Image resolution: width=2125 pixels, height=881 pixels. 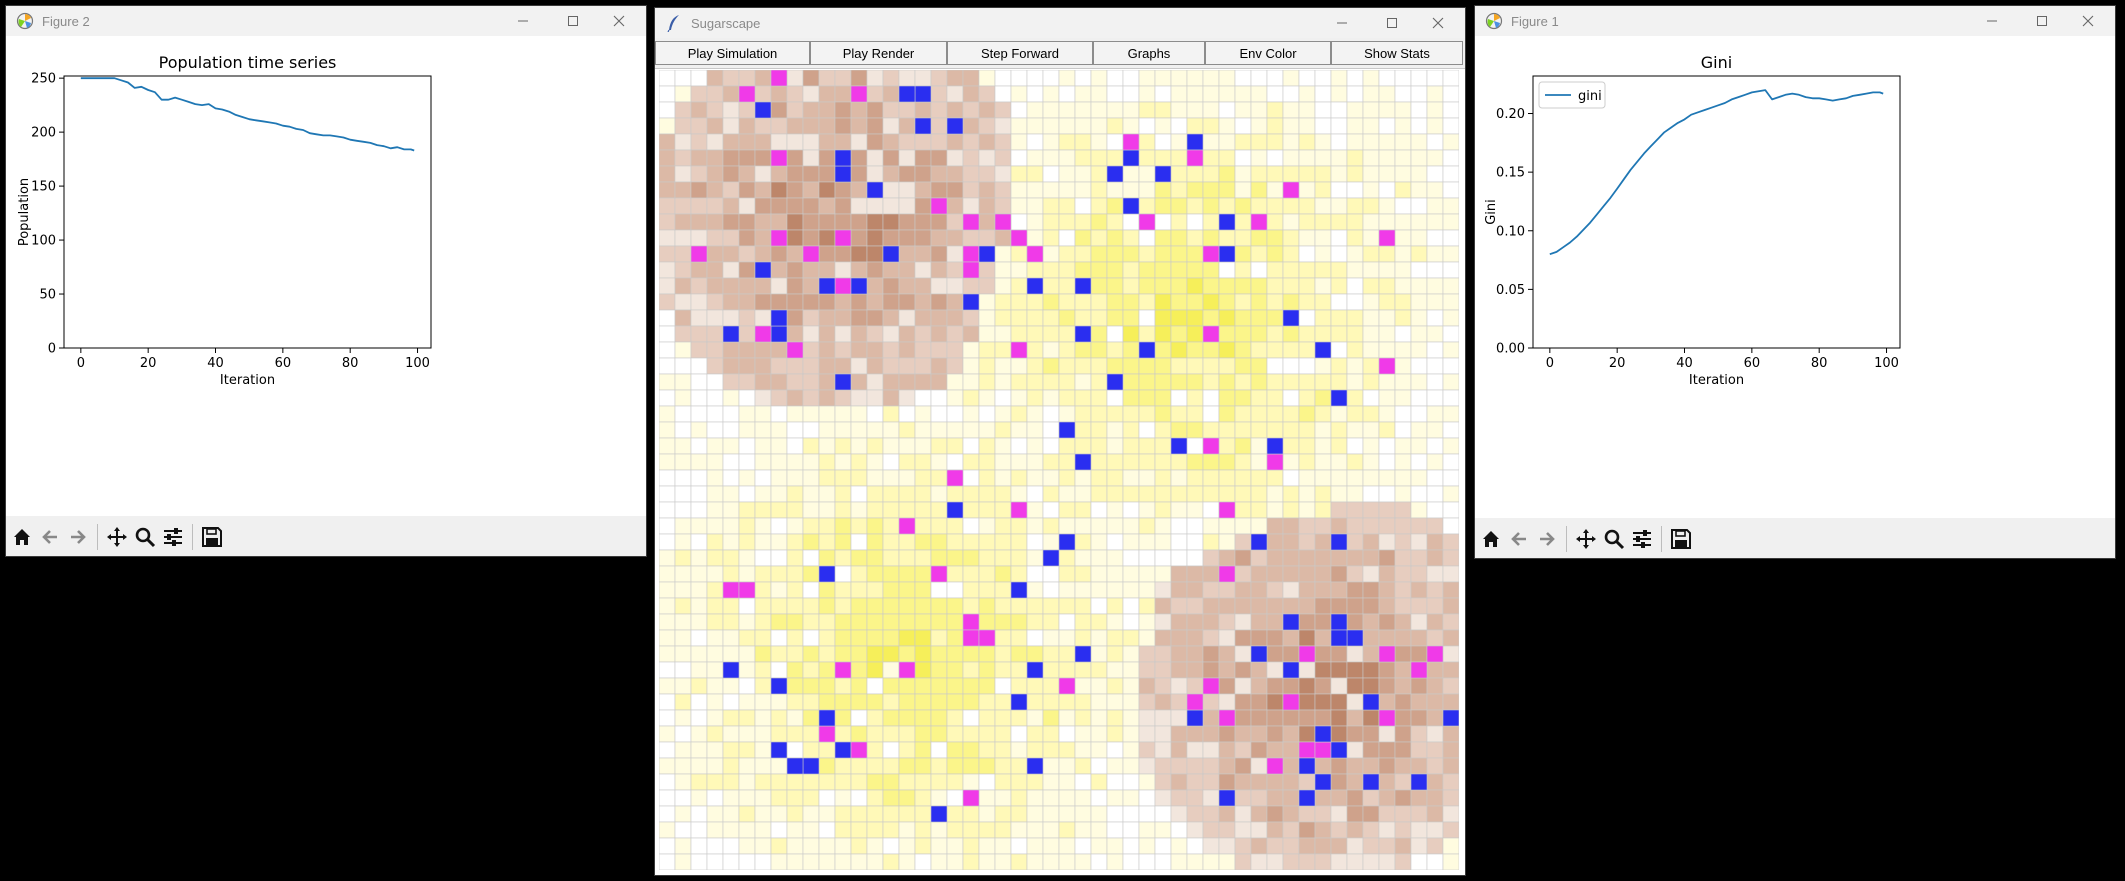 I want to click on step-forward-button: Step Forward, so click(x=1020, y=53).